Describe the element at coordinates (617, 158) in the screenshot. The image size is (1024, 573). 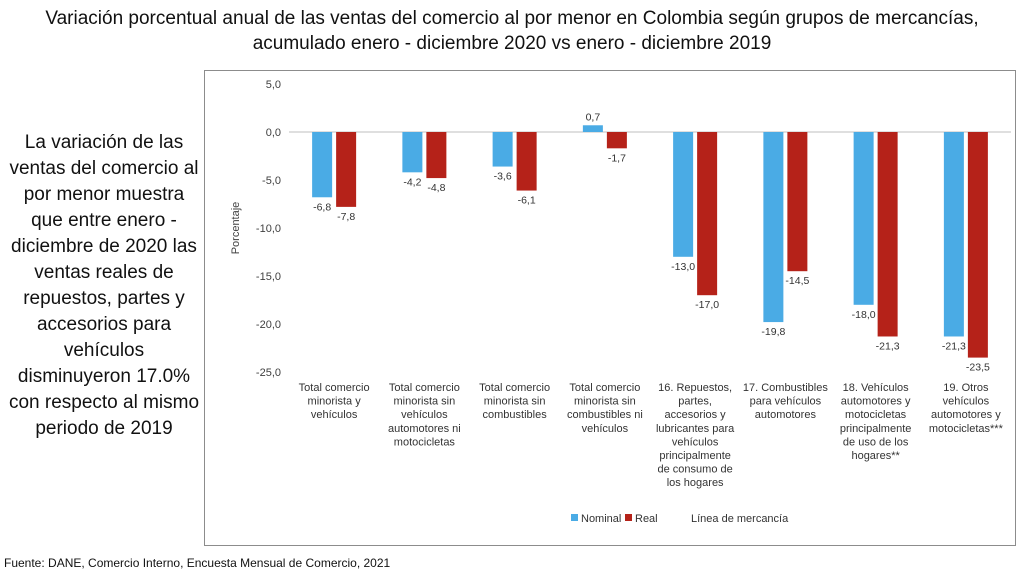
I see `data-label-real-4: -1,7` at that location.